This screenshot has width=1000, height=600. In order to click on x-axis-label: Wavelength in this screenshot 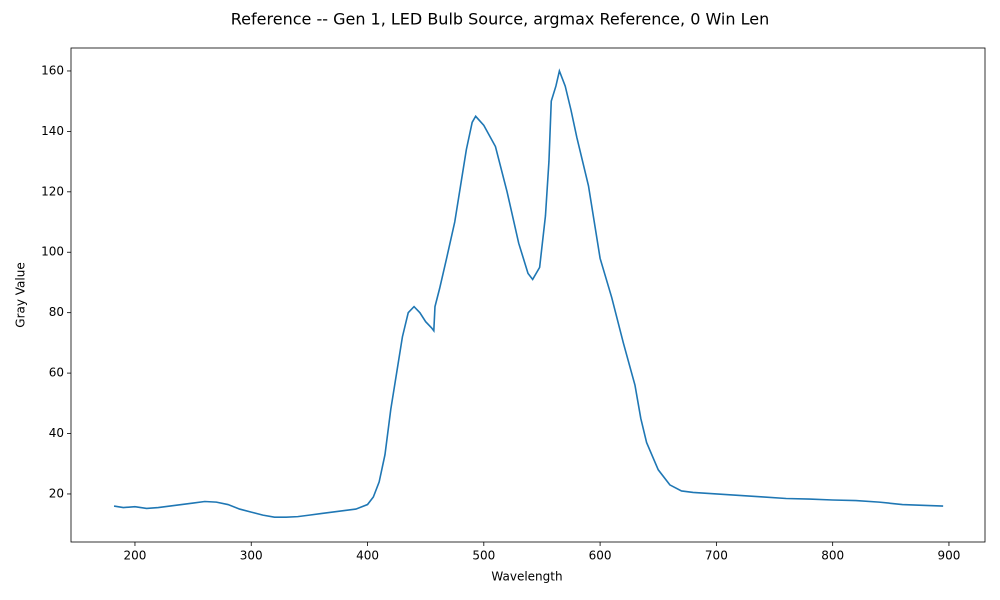, I will do `click(526, 577)`.